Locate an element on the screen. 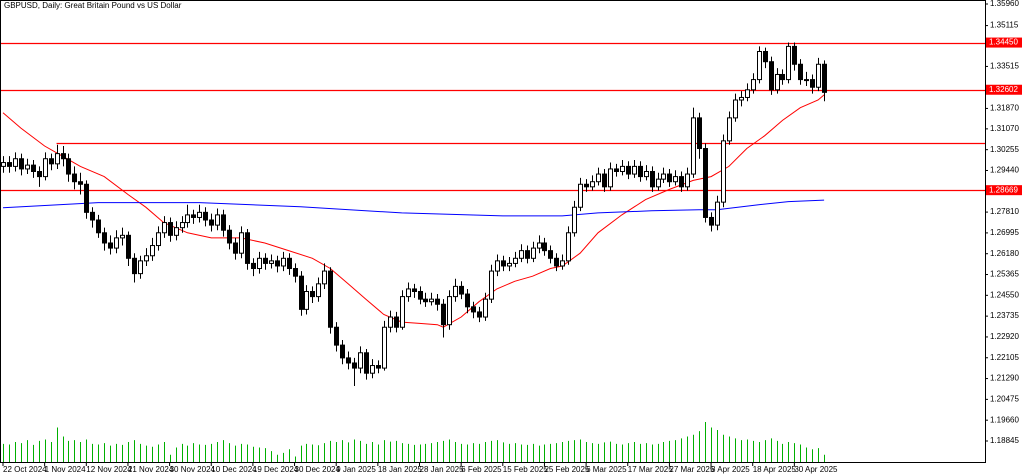 The width and height of the screenshot is (1024, 476). x-tick-label: 1 Nov 2024 is located at coordinates (65, 469).